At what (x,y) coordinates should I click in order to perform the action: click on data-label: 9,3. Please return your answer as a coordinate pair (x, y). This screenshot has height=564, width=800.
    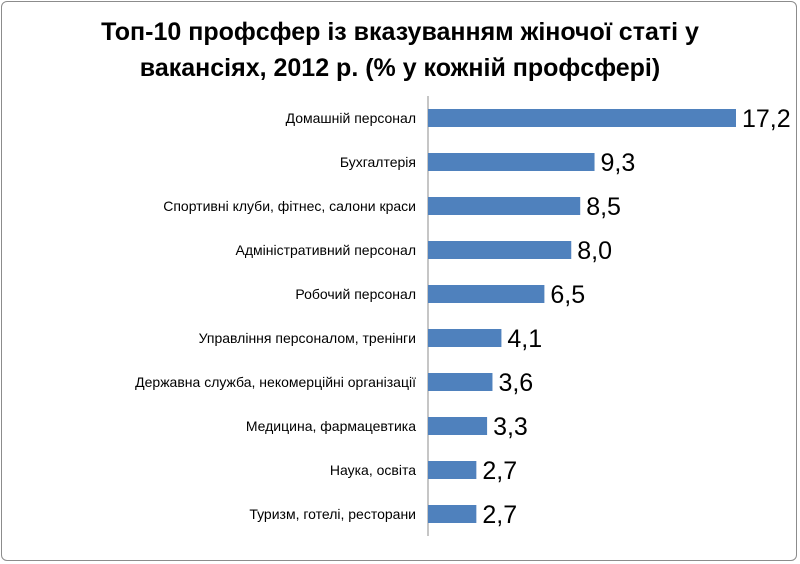
    Looking at the image, I should click on (618, 163).